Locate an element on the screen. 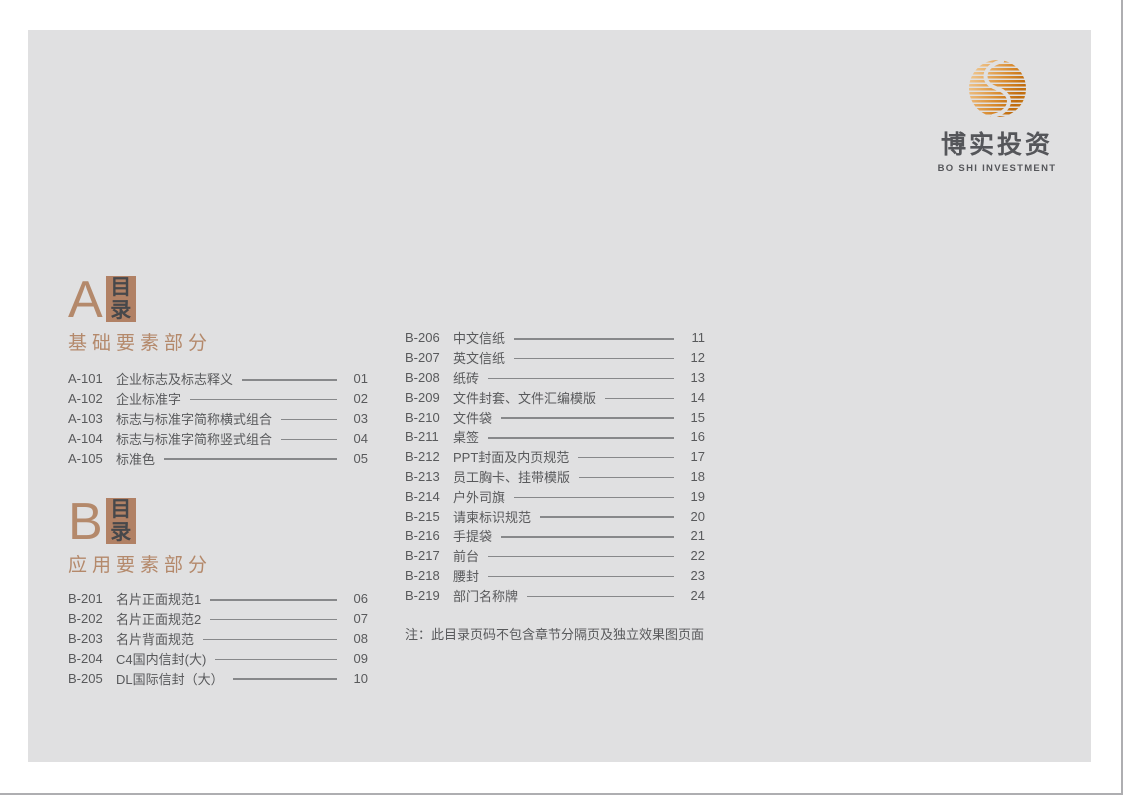  item-title: 桌签 is located at coordinates (466, 438).